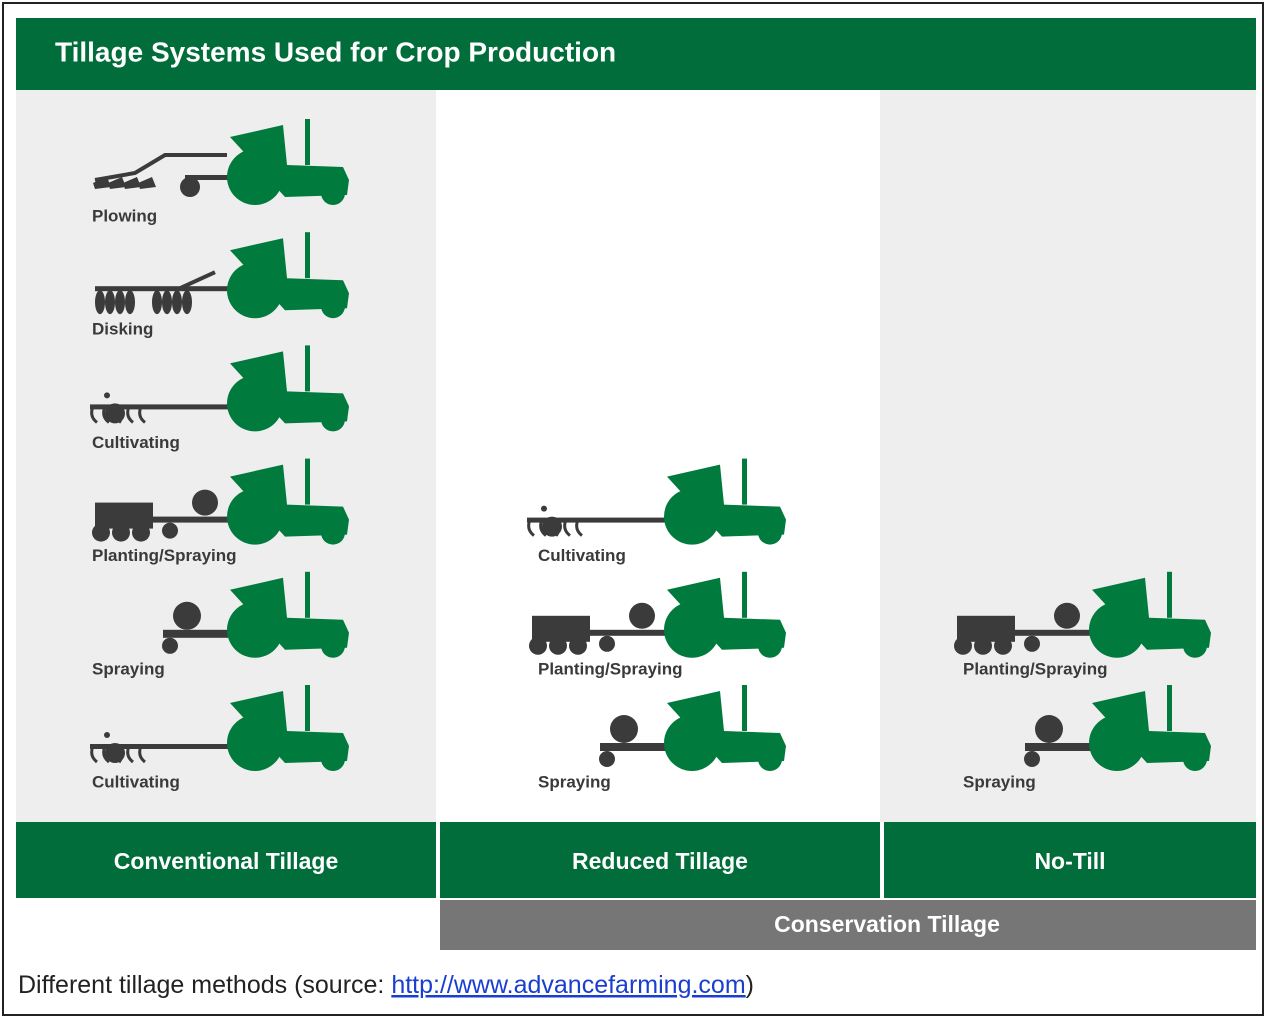 This screenshot has height=1021, width=1266. Describe the element at coordinates (636, 54) in the screenshot. I see `header` at that location.